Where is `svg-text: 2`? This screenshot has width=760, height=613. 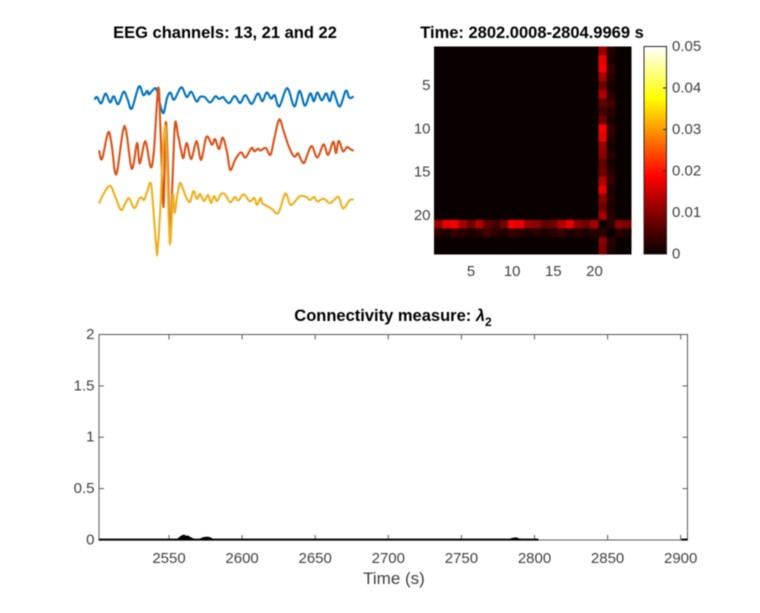 svg-text: 2 is located at coordinates (90, 334).